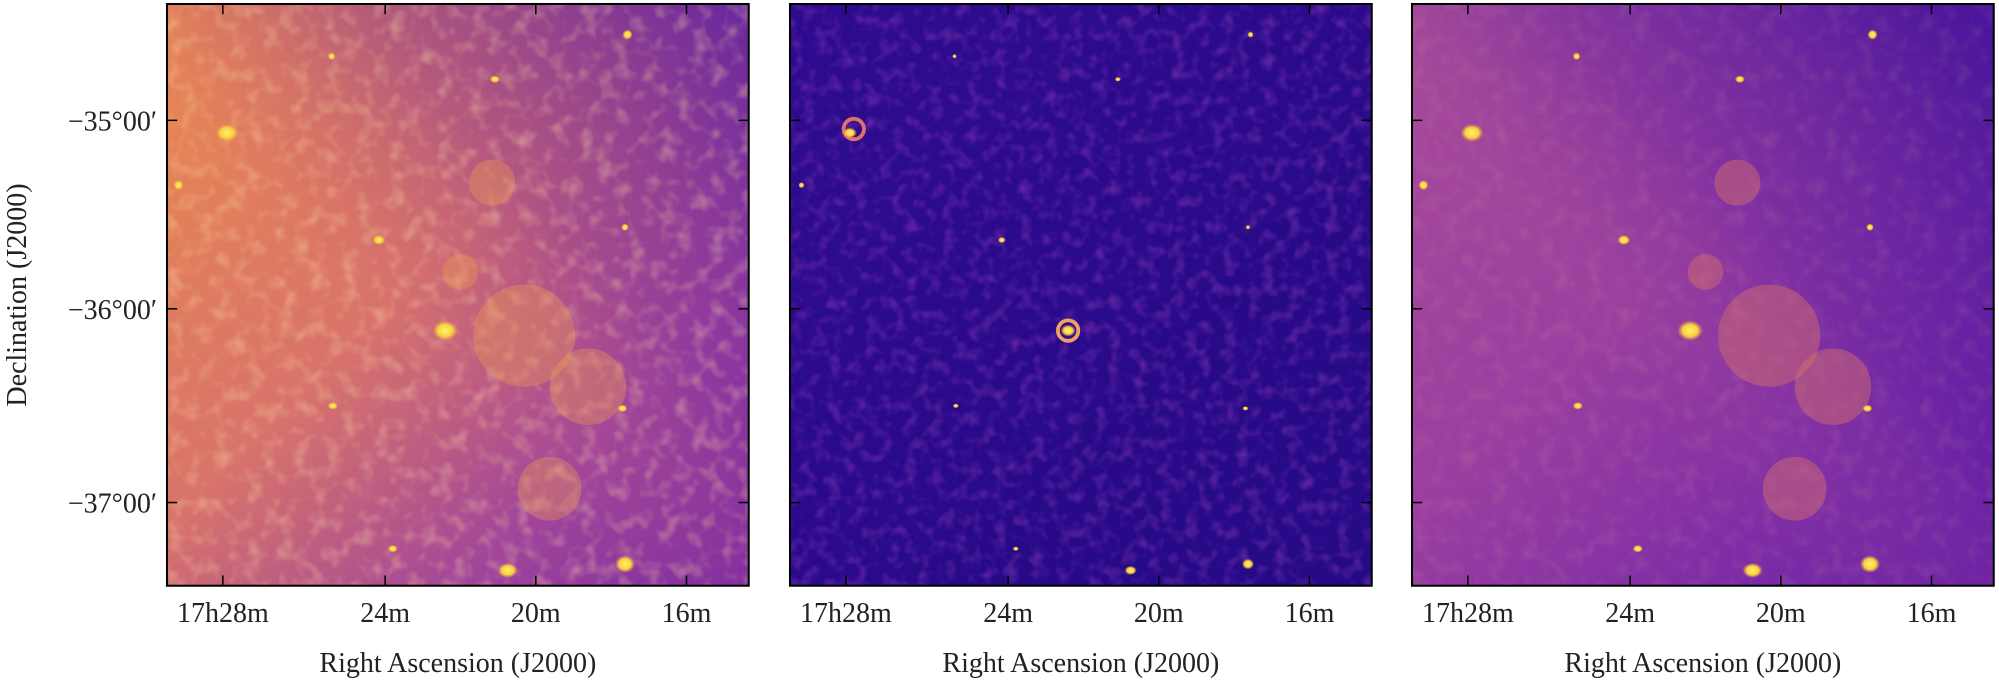 The width and height of the screenshot is (1999, 684). Describe the element at coordinates (112, 121) in the screenshot. I see `y-tick-label: −35°00′` at that location.